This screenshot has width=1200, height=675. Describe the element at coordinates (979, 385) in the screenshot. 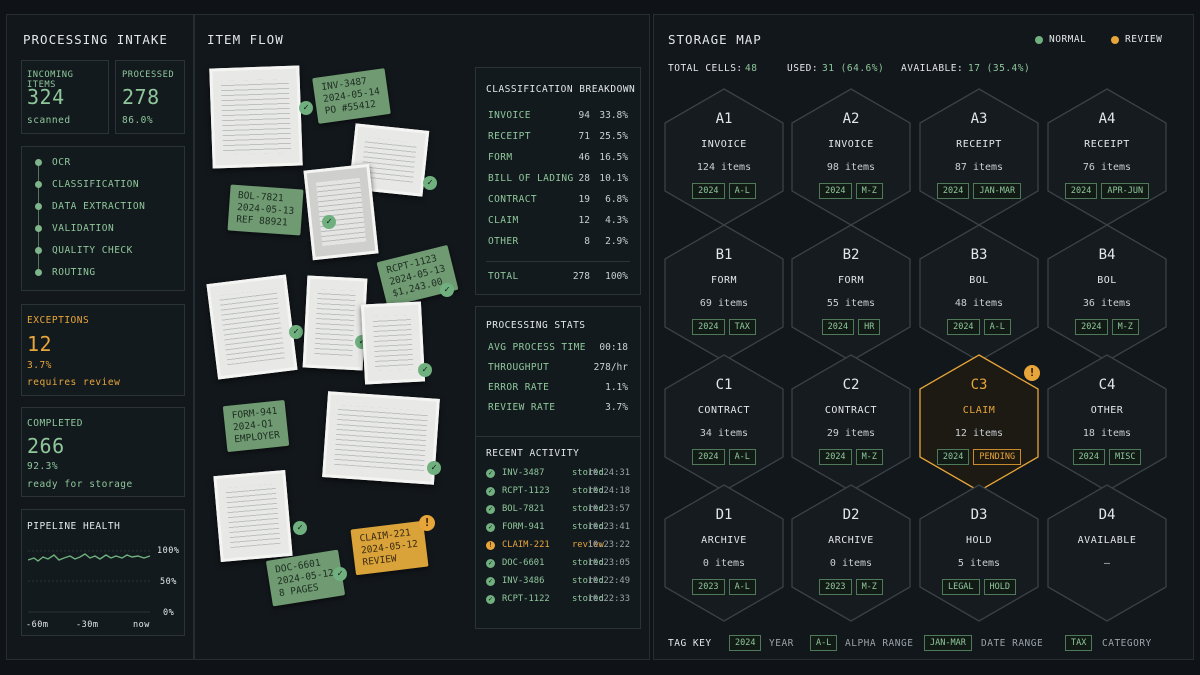

I see `cell-id: C3` at that location.